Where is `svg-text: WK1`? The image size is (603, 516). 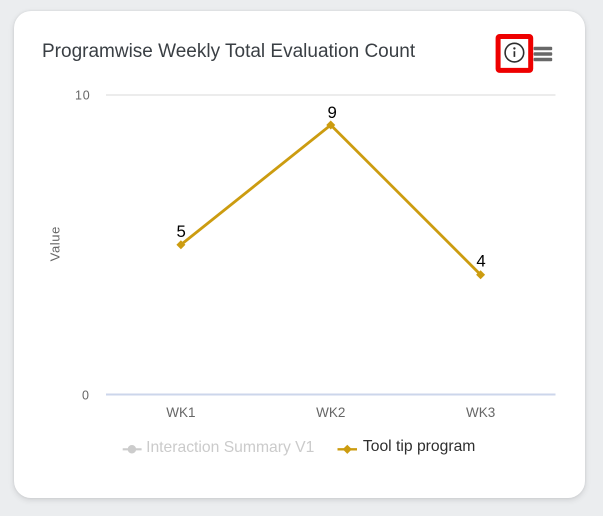
svg-text: WK1 is located at coordinates (180, 412).